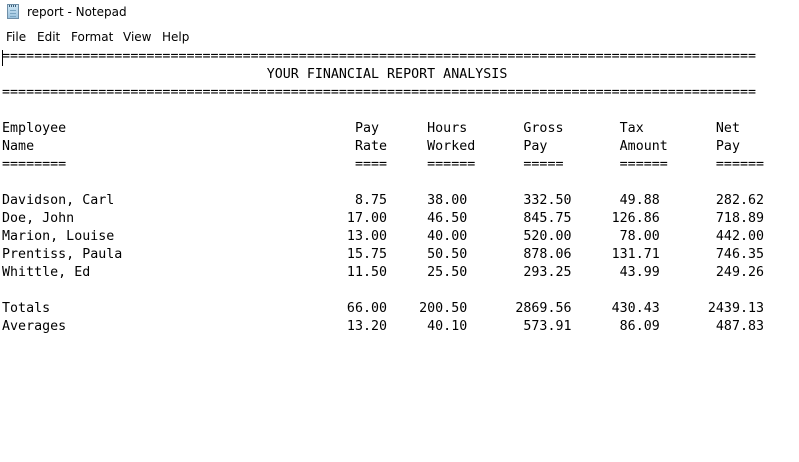 This screenshot has width=799, height=462. Describe the element at coordinates (255, 74) in the screenshot. I see `report-title: YOUR FINANCIAL REPORT ANALYSIS` at that location.